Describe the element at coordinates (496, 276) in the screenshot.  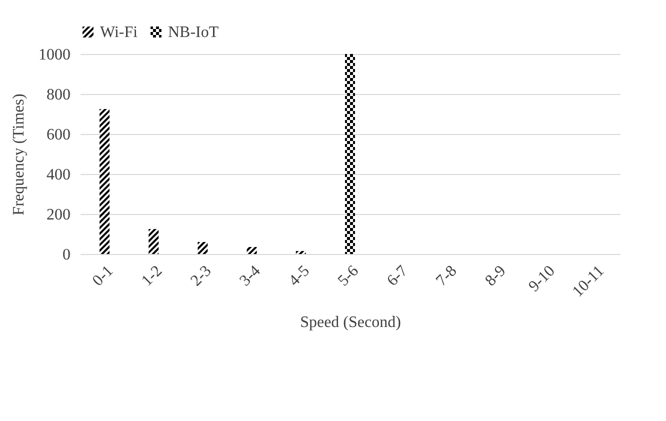
I see `x-tick-label: 8-9` at that location.